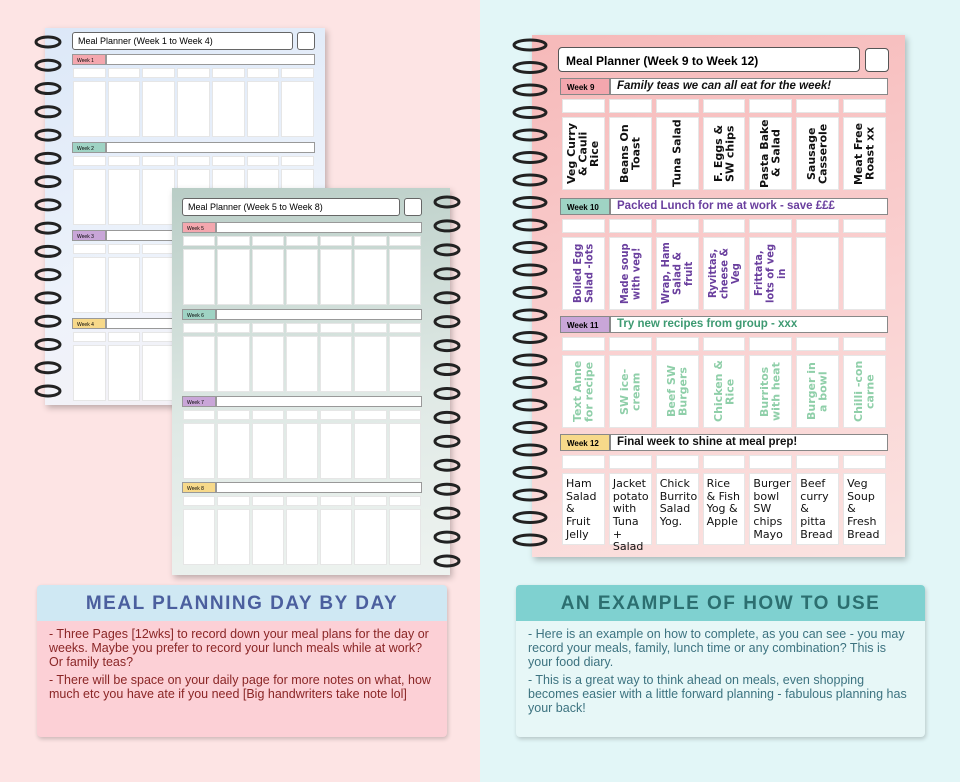 Image resolution: width=960 pixels, height=782 pixels. I want to click on page-title: Meal Planner (Week 1 to Week 4), so click(182, 41).